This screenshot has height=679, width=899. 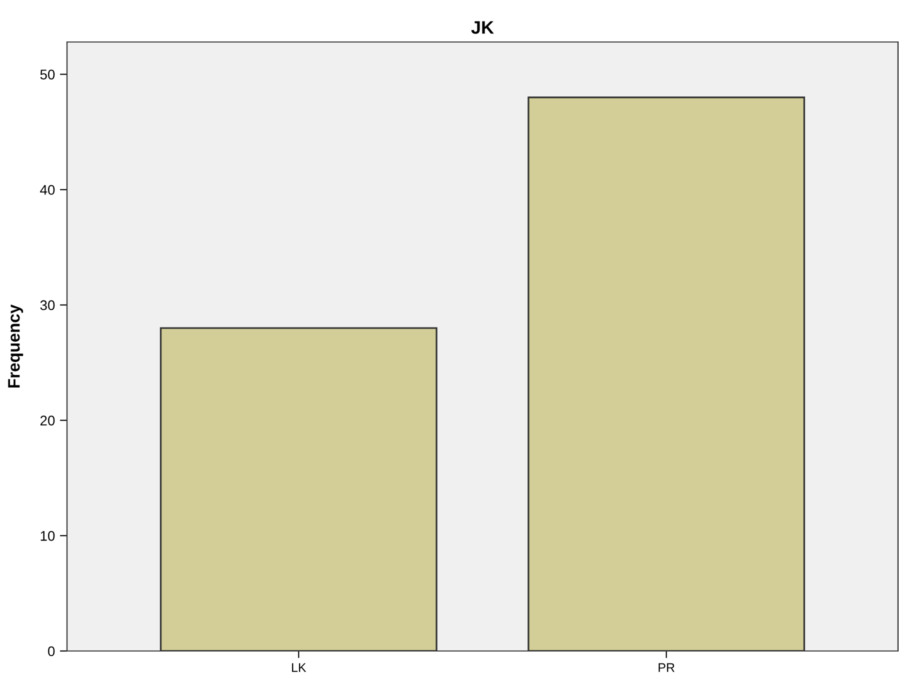 I want to click on y-tick-label: 10, so click(x=47, y=535).